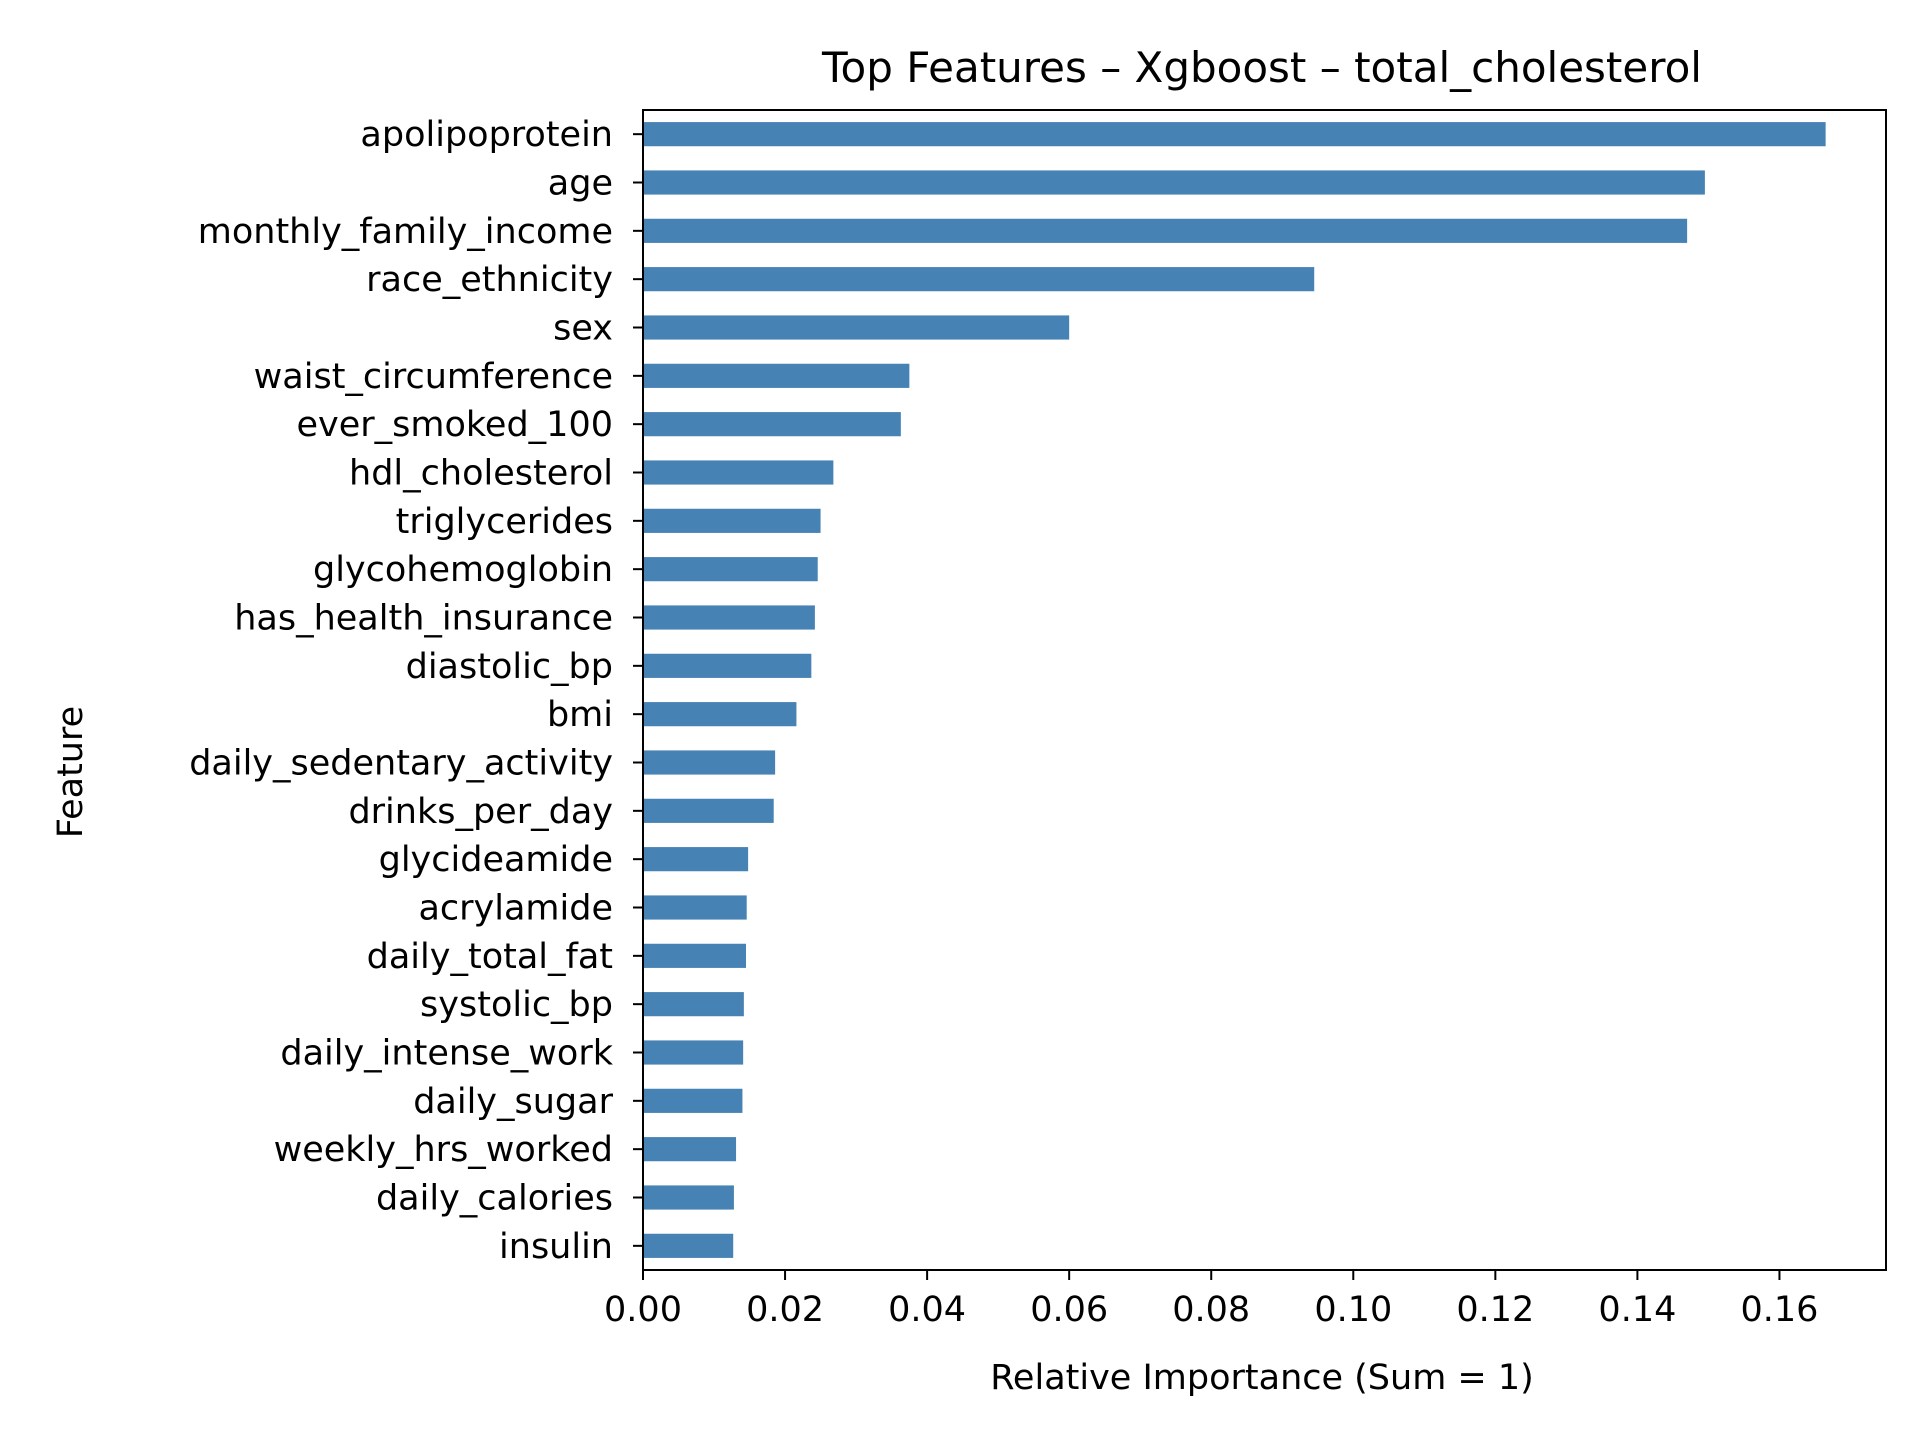 The width and height of the screenshot is (1920, 1444). I want to click on y-tick-label: waist_circumference, so click(433, 377).